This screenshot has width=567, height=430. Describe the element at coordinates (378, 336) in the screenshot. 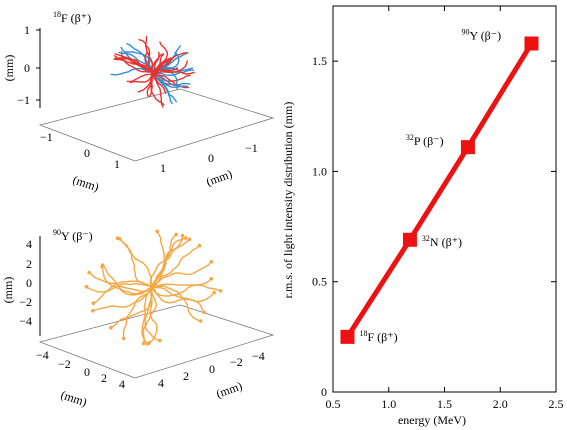

I see `point-label: 18F (β⁺)` at that location.